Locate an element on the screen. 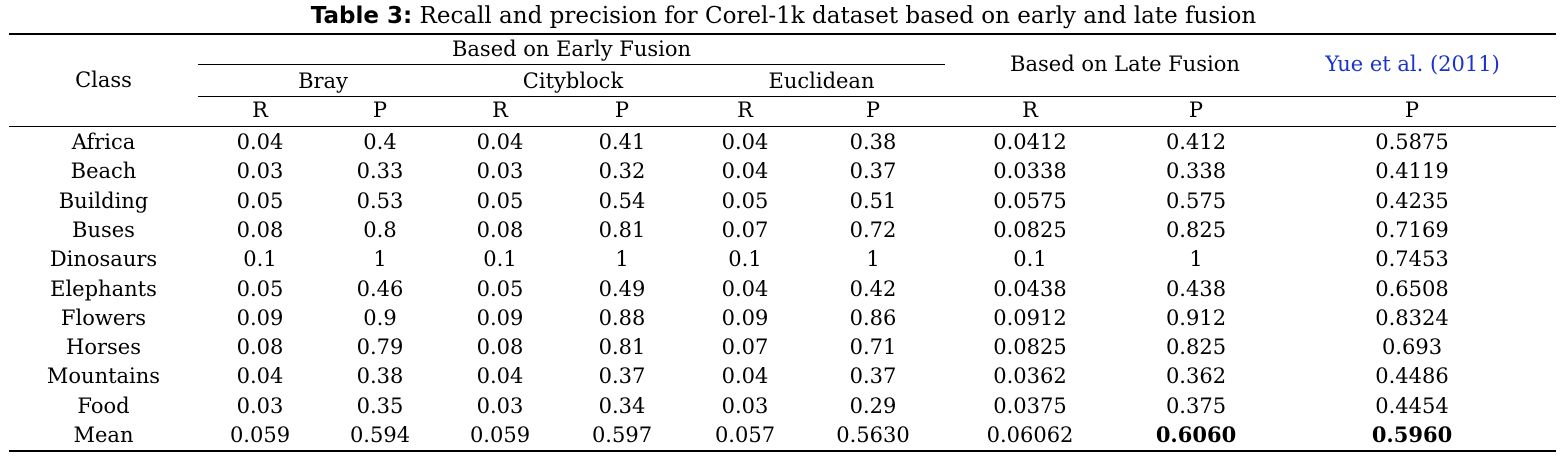 This screenshot has width=1567, height=465. table-cell: 0.5630 is located at coordinates (873, 435).